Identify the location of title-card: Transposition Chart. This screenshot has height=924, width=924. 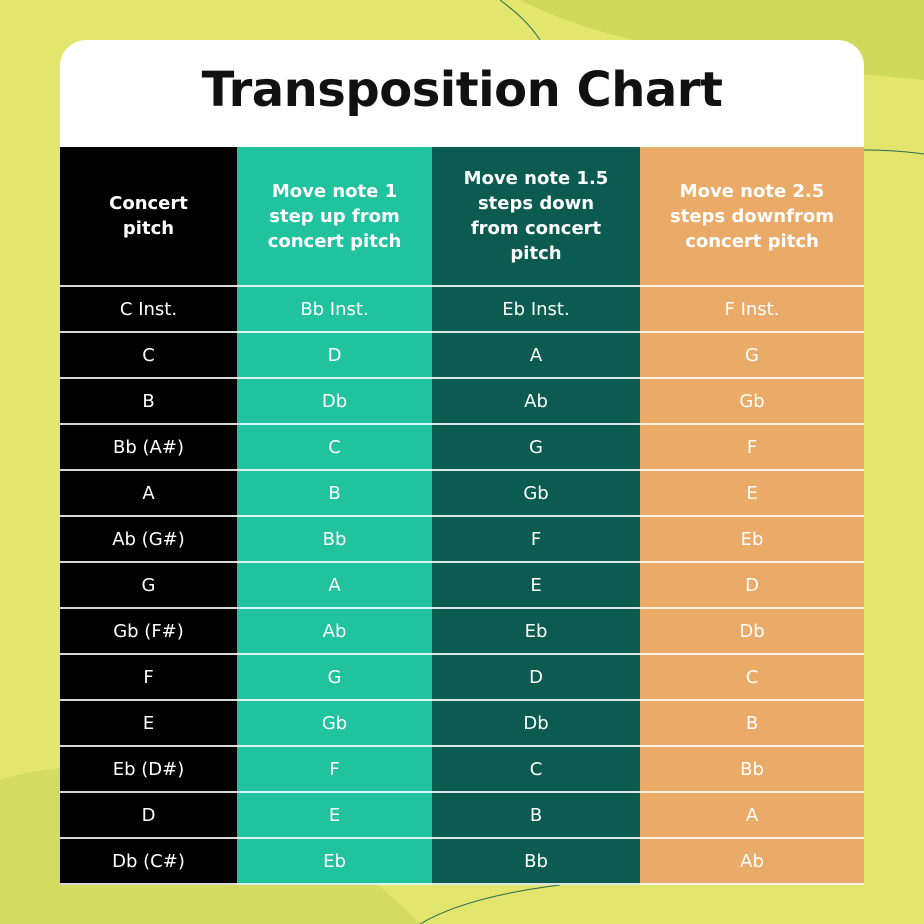
(462, 93).